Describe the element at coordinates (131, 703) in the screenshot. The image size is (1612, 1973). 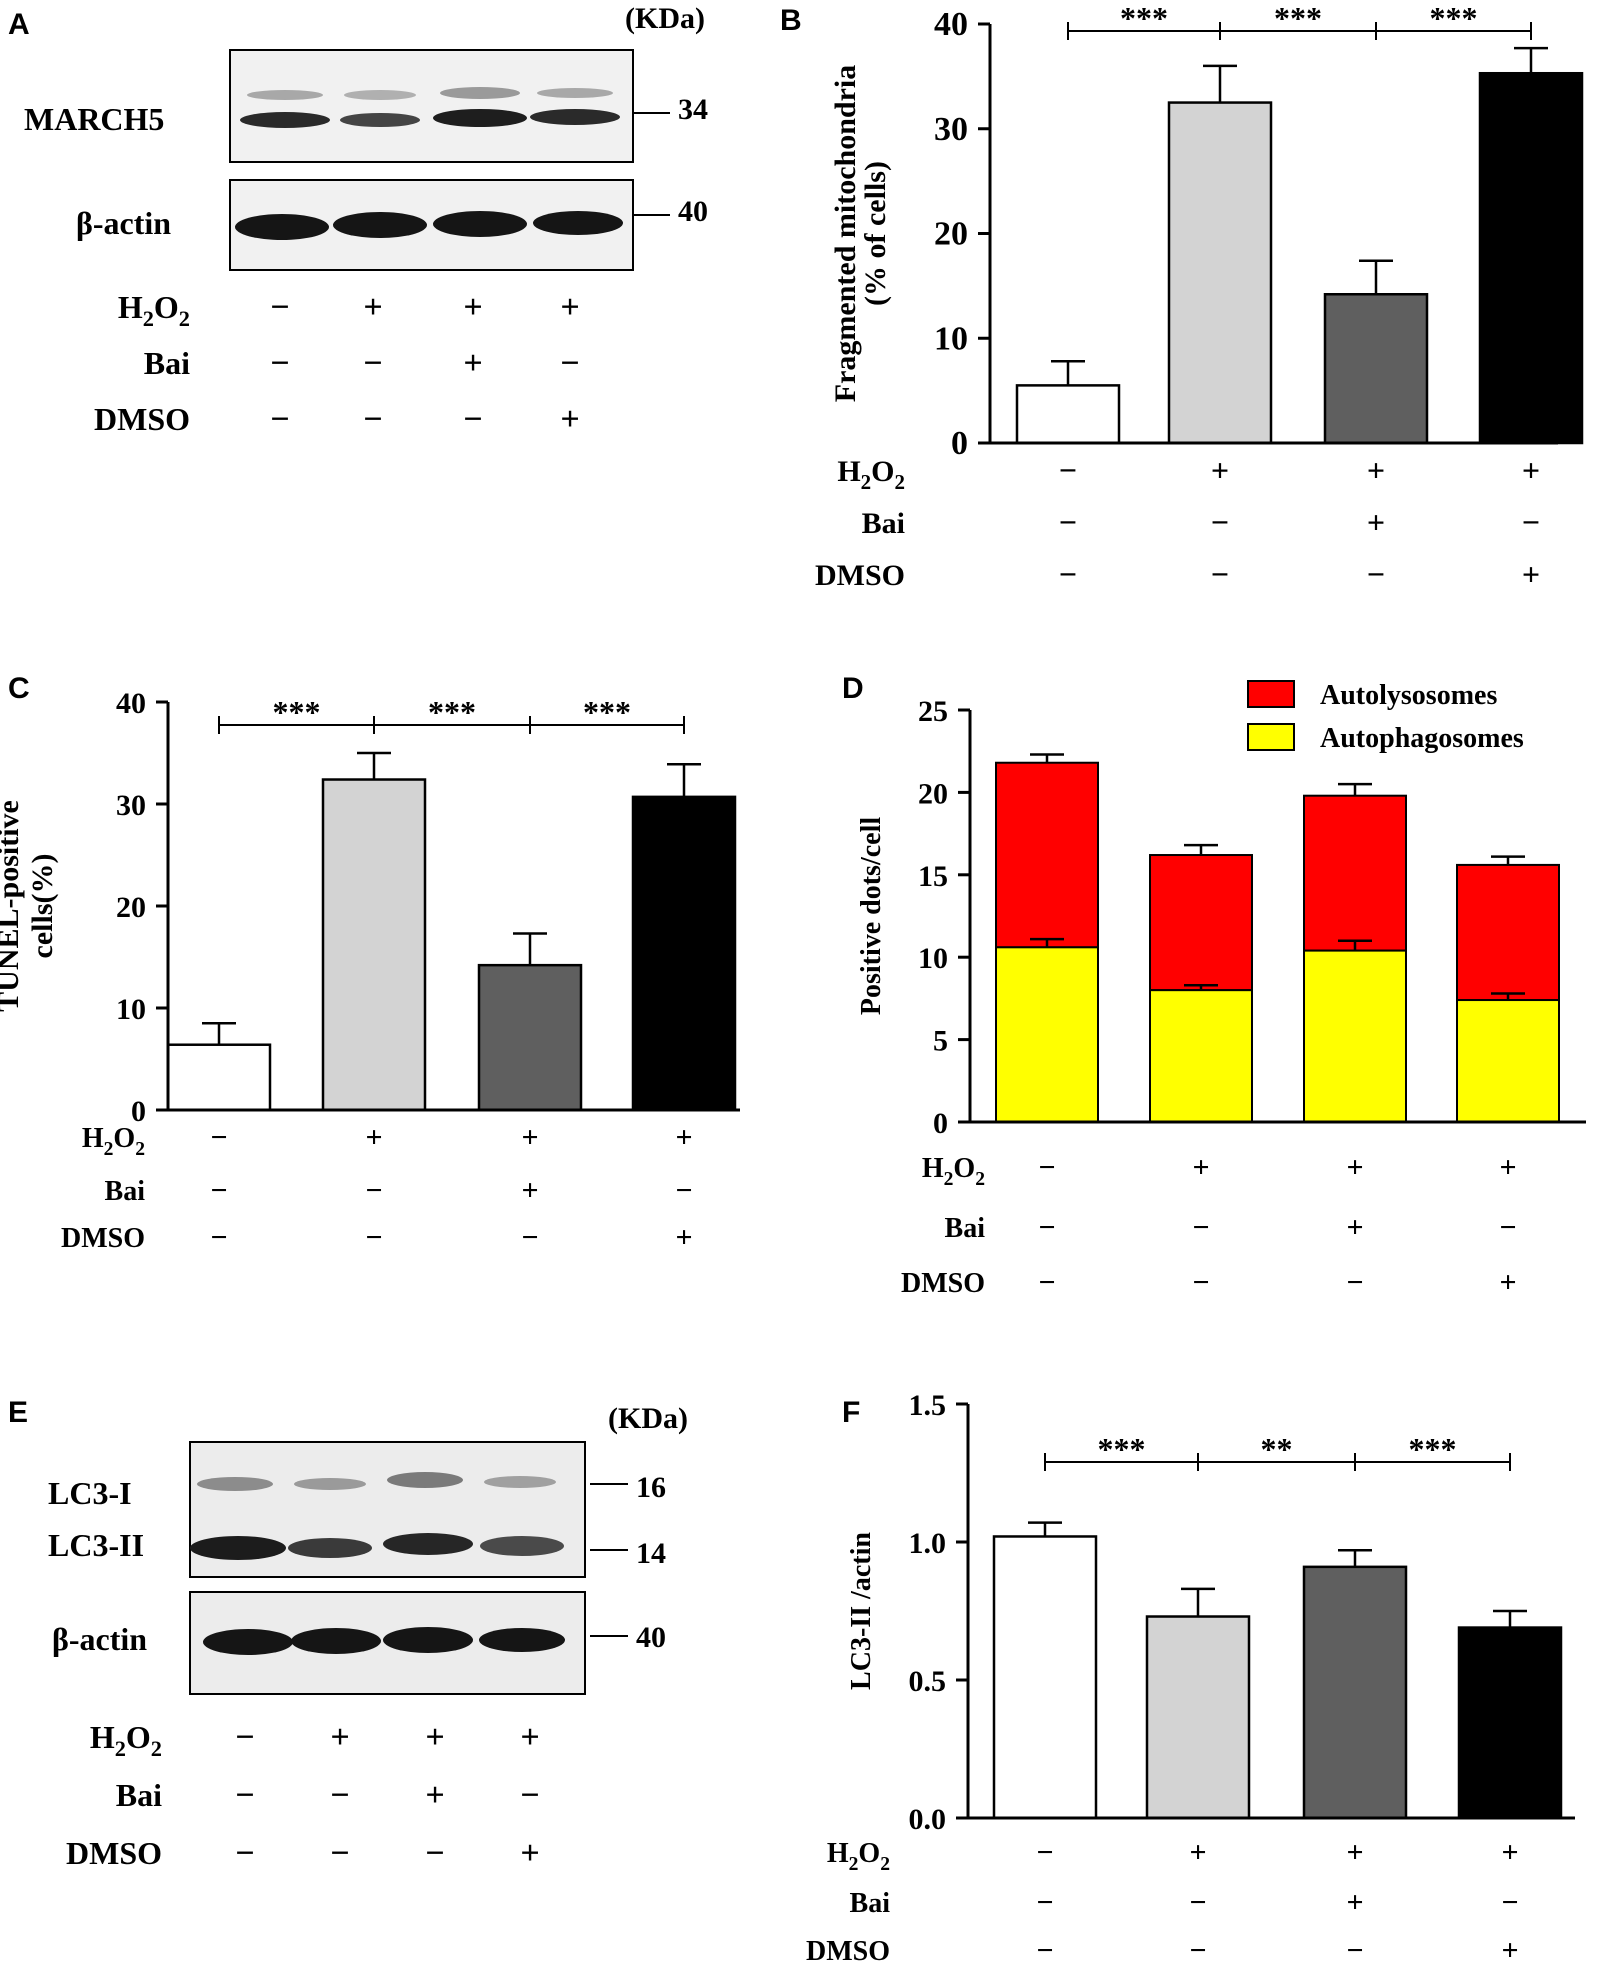
I see `y-tick-label: 40` at that location.